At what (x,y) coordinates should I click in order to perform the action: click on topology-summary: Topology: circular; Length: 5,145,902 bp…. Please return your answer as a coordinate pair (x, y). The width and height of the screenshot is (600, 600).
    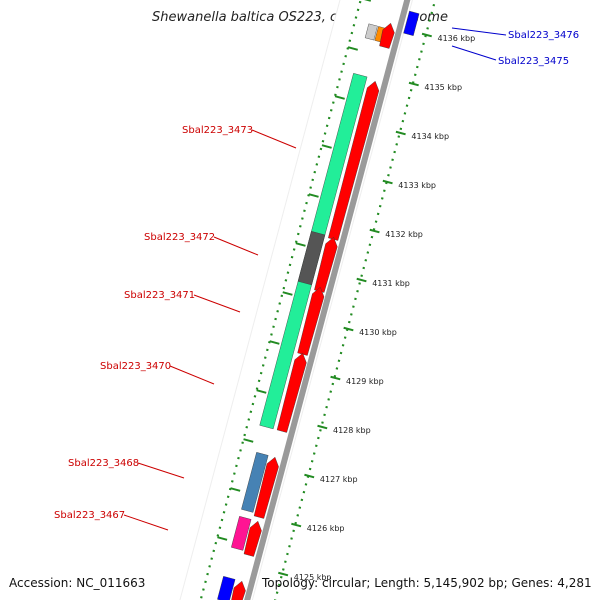
    Looking at the image, I should click on (427, 583).